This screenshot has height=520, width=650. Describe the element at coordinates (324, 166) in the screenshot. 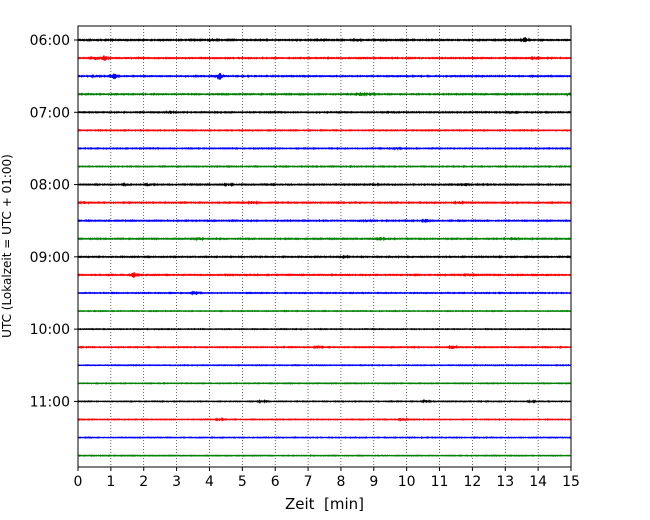

I see `trace-07:45` at that location.